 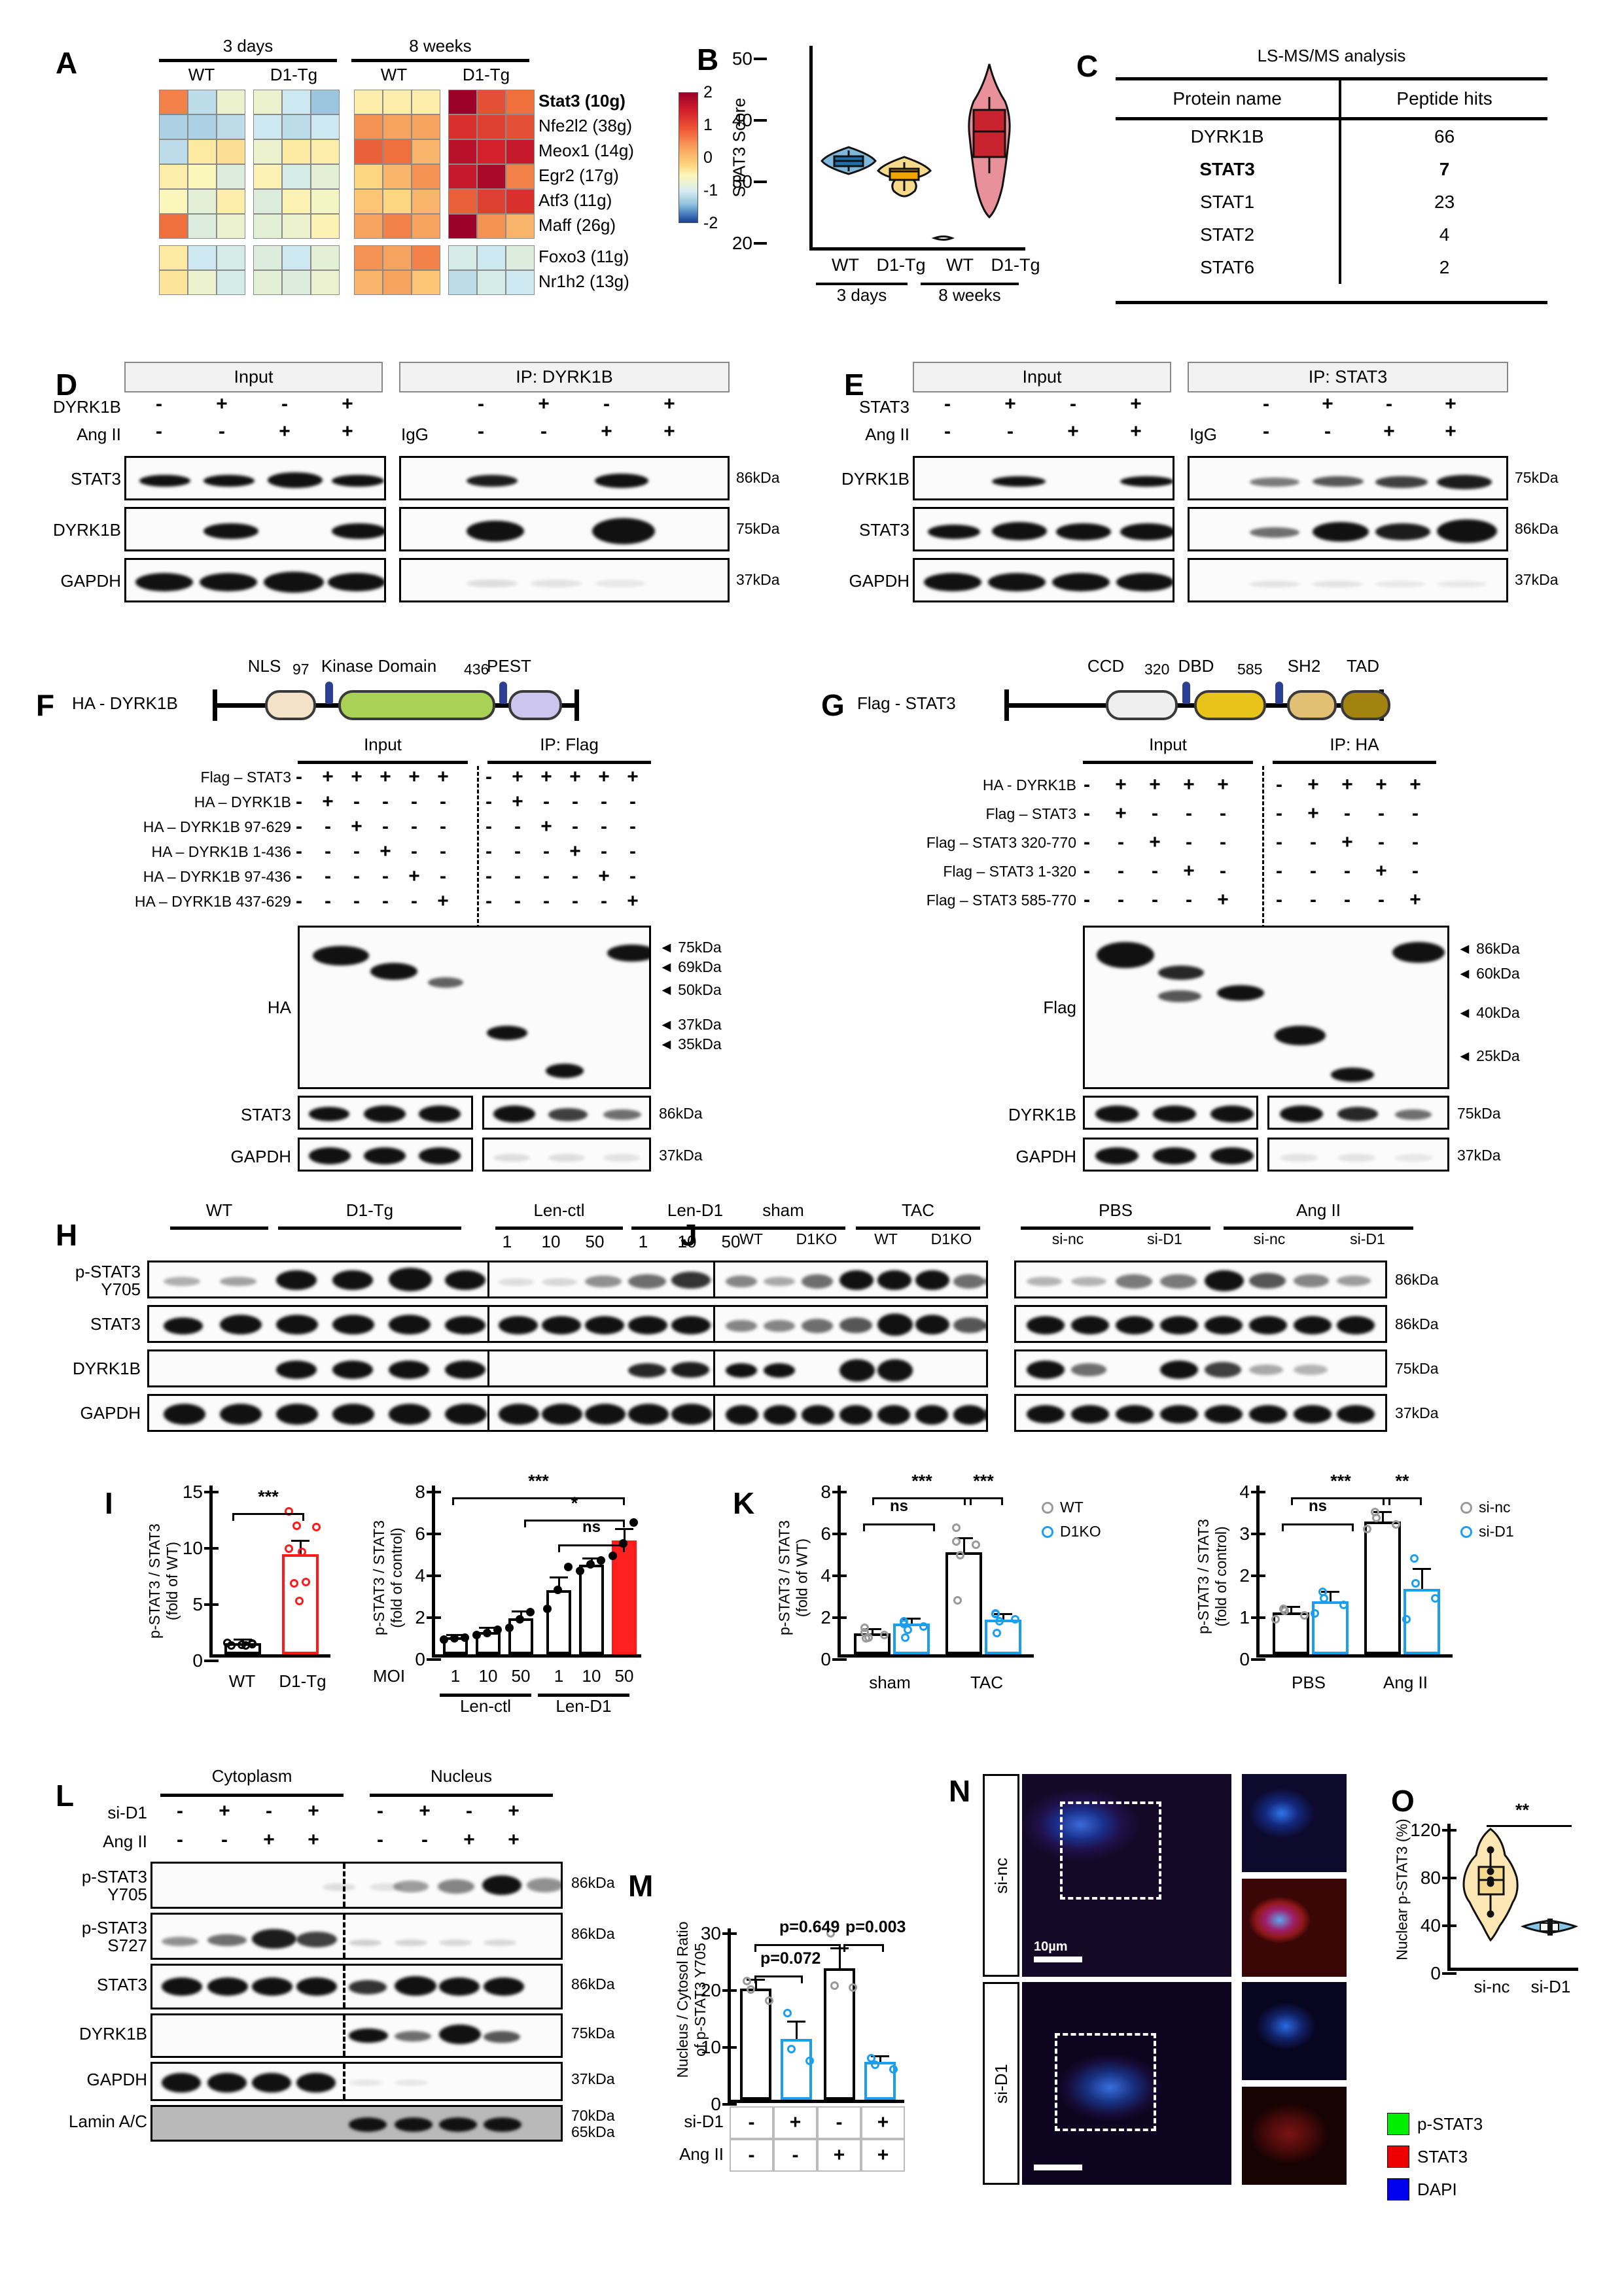 I want to click on panel-j-rule-tac, so click(x=918, y=1228).